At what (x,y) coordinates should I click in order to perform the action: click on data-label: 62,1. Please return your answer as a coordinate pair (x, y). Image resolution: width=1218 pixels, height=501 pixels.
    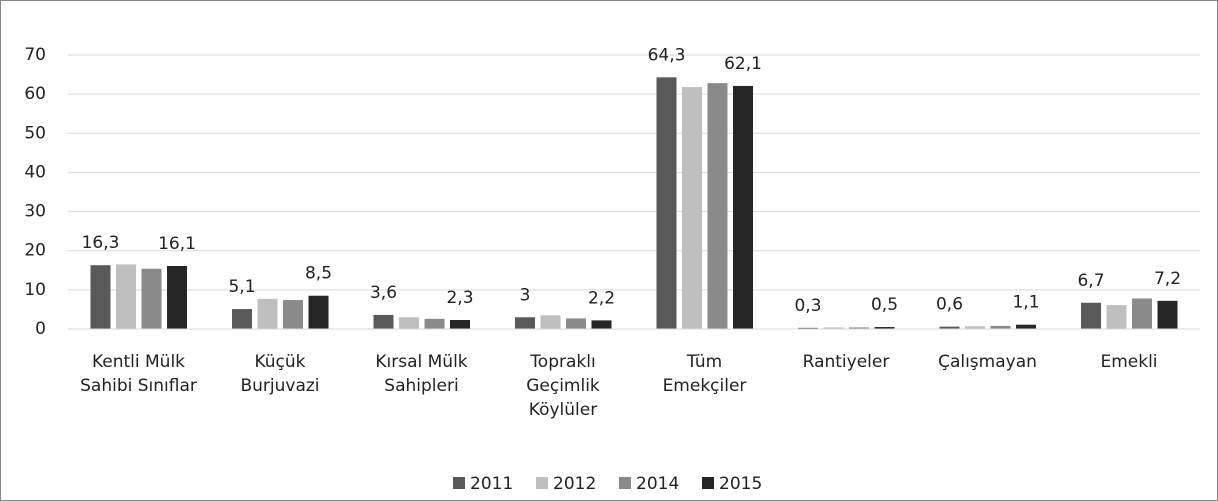
    Looking at the image, I should click on (743, 64).